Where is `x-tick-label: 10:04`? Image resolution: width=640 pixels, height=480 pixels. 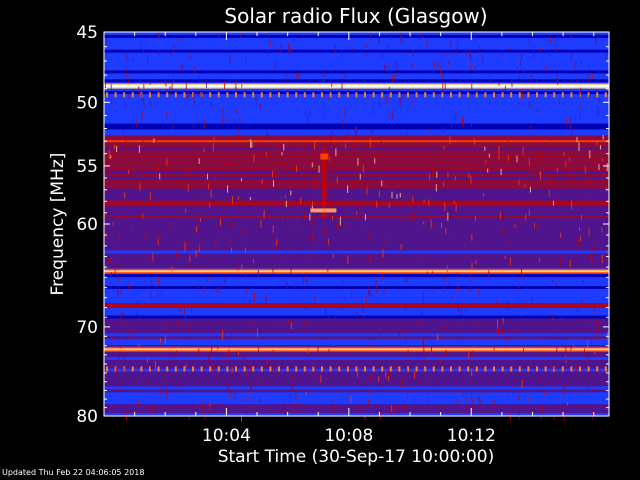 x-tick-label: 10:04 is located at coordinates (226, 436).